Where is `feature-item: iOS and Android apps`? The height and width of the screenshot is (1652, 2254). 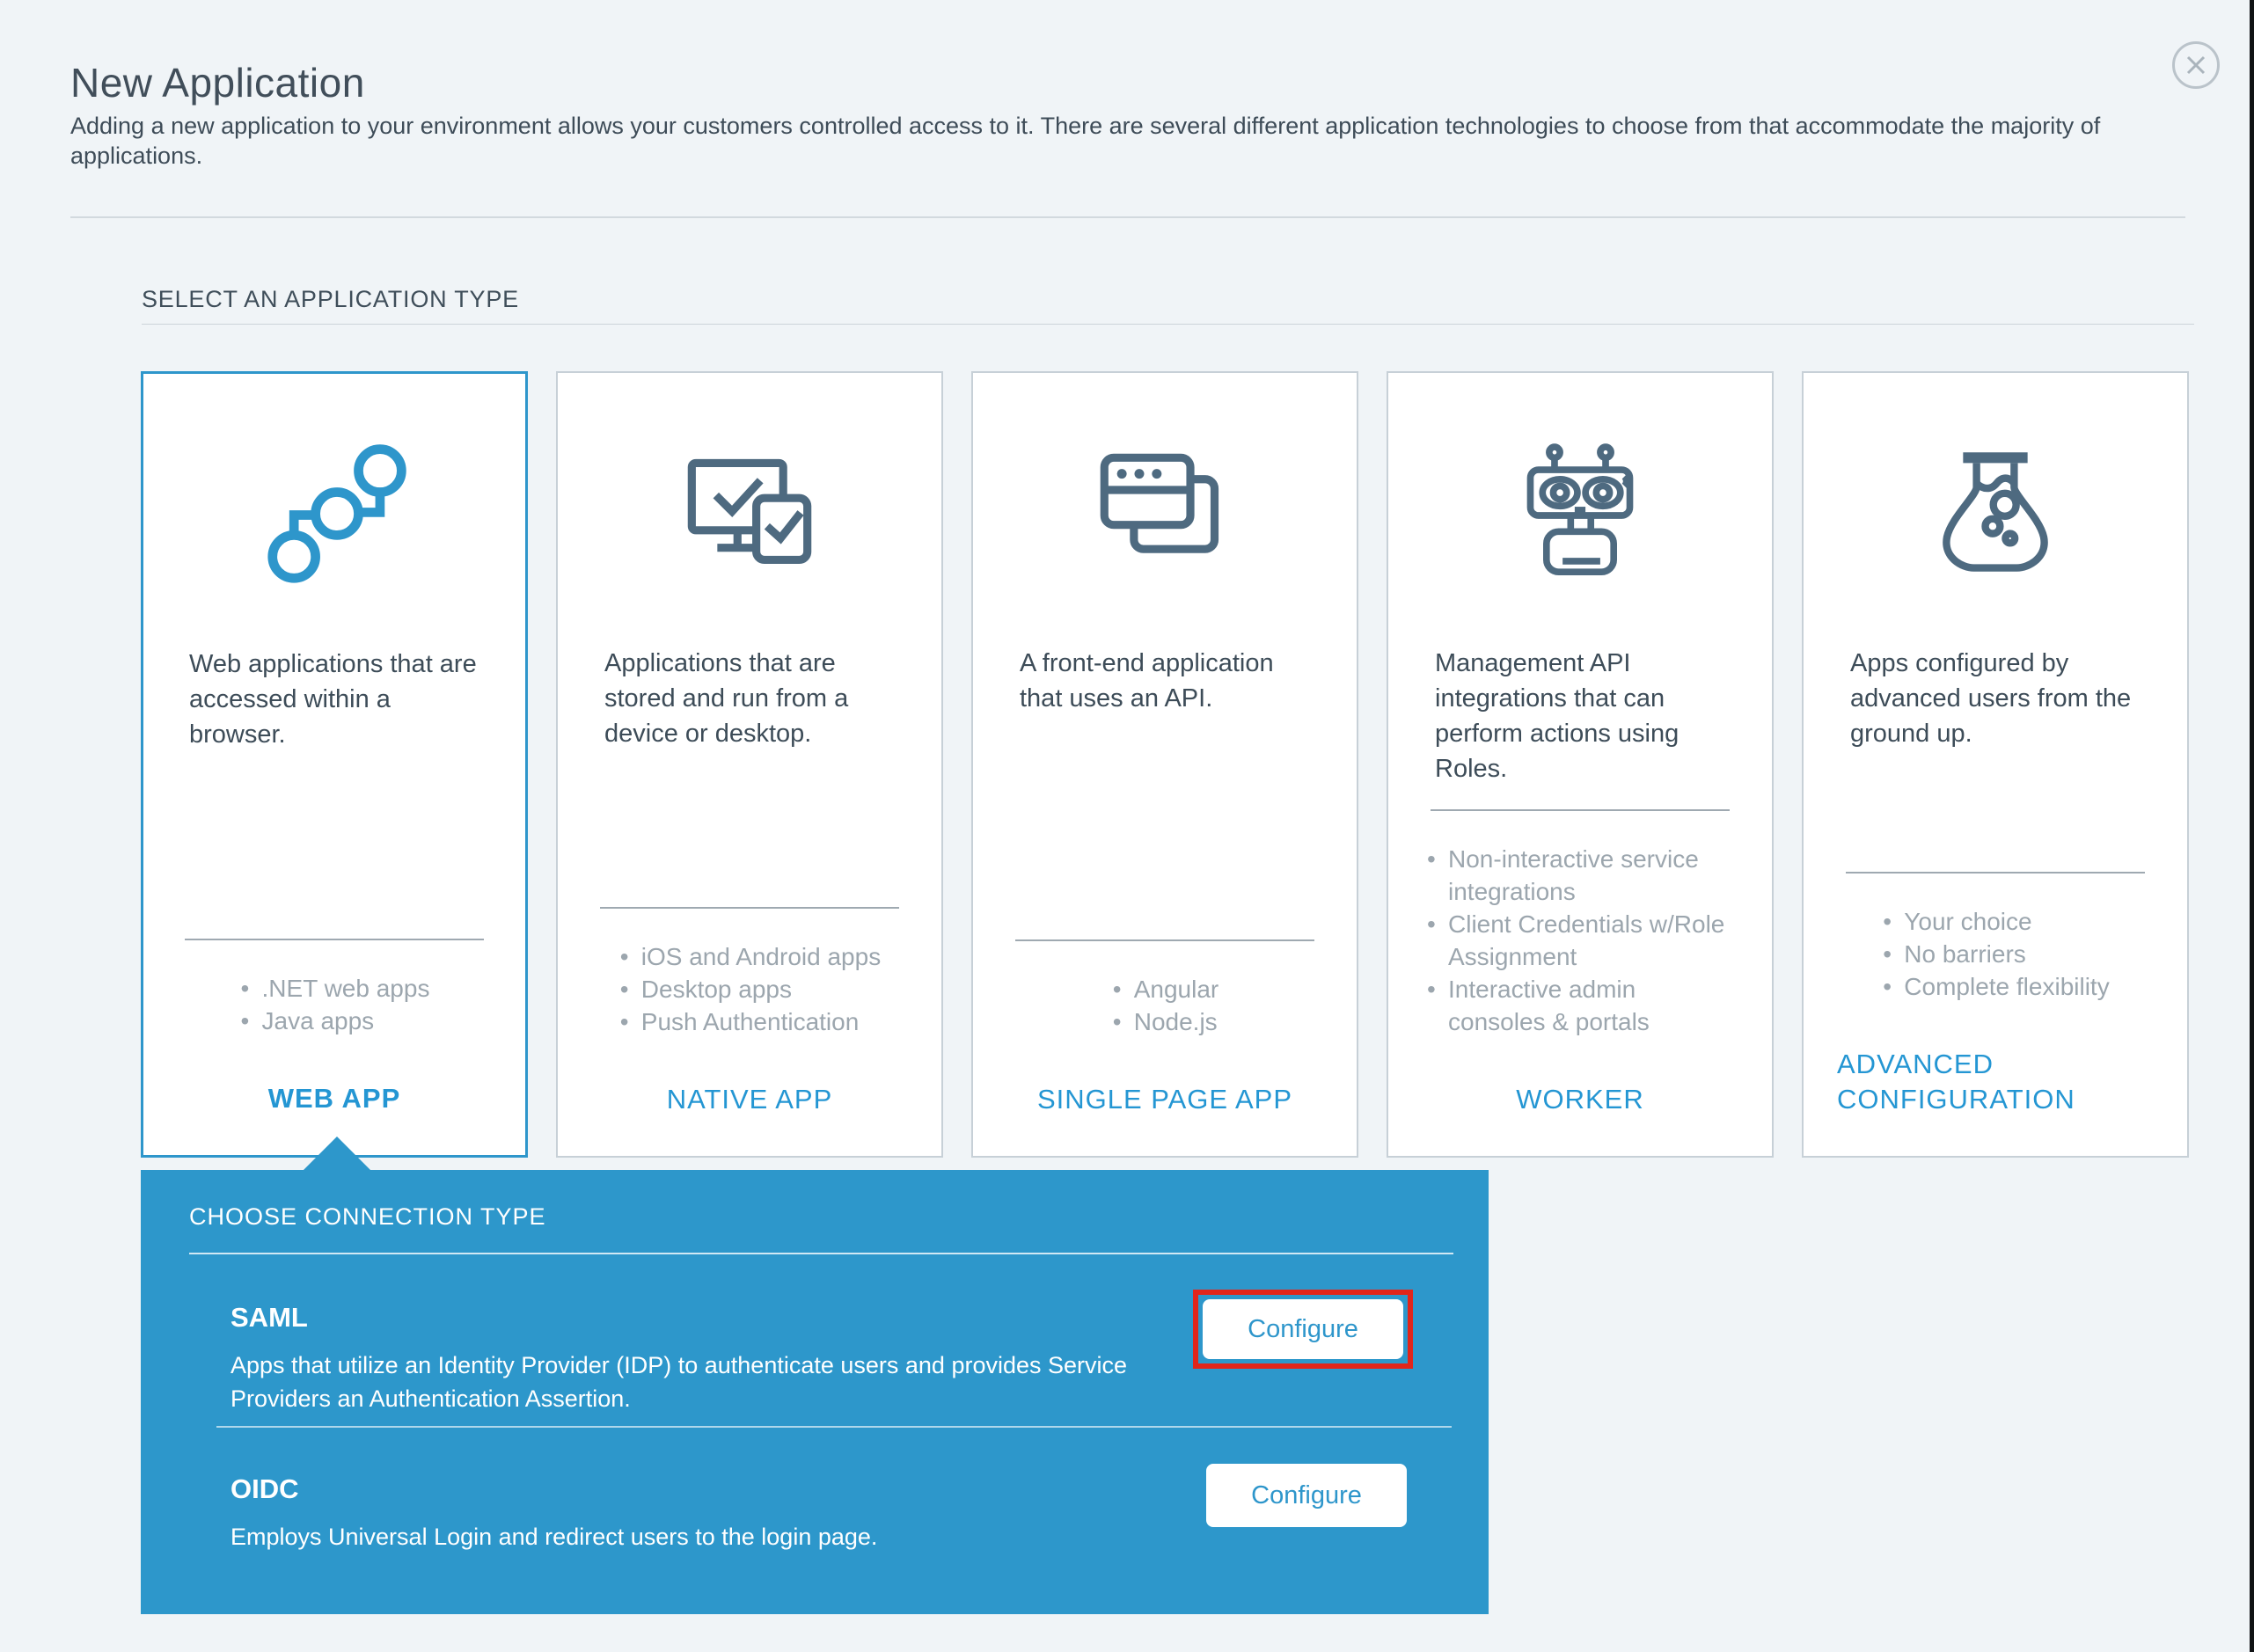 feature-item: iOS and Android apps is located at coordinates (749, 957).